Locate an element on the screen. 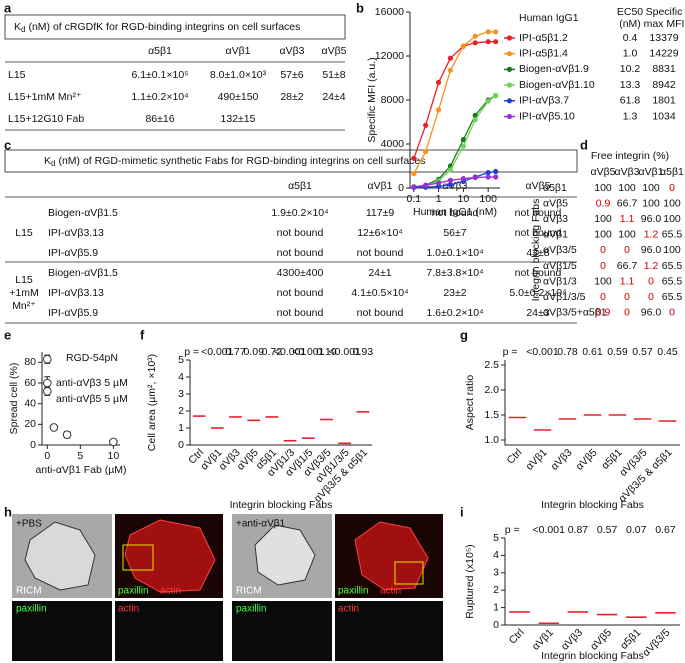  row-label: αVβ1/3 is located at coordinates (560, 281).